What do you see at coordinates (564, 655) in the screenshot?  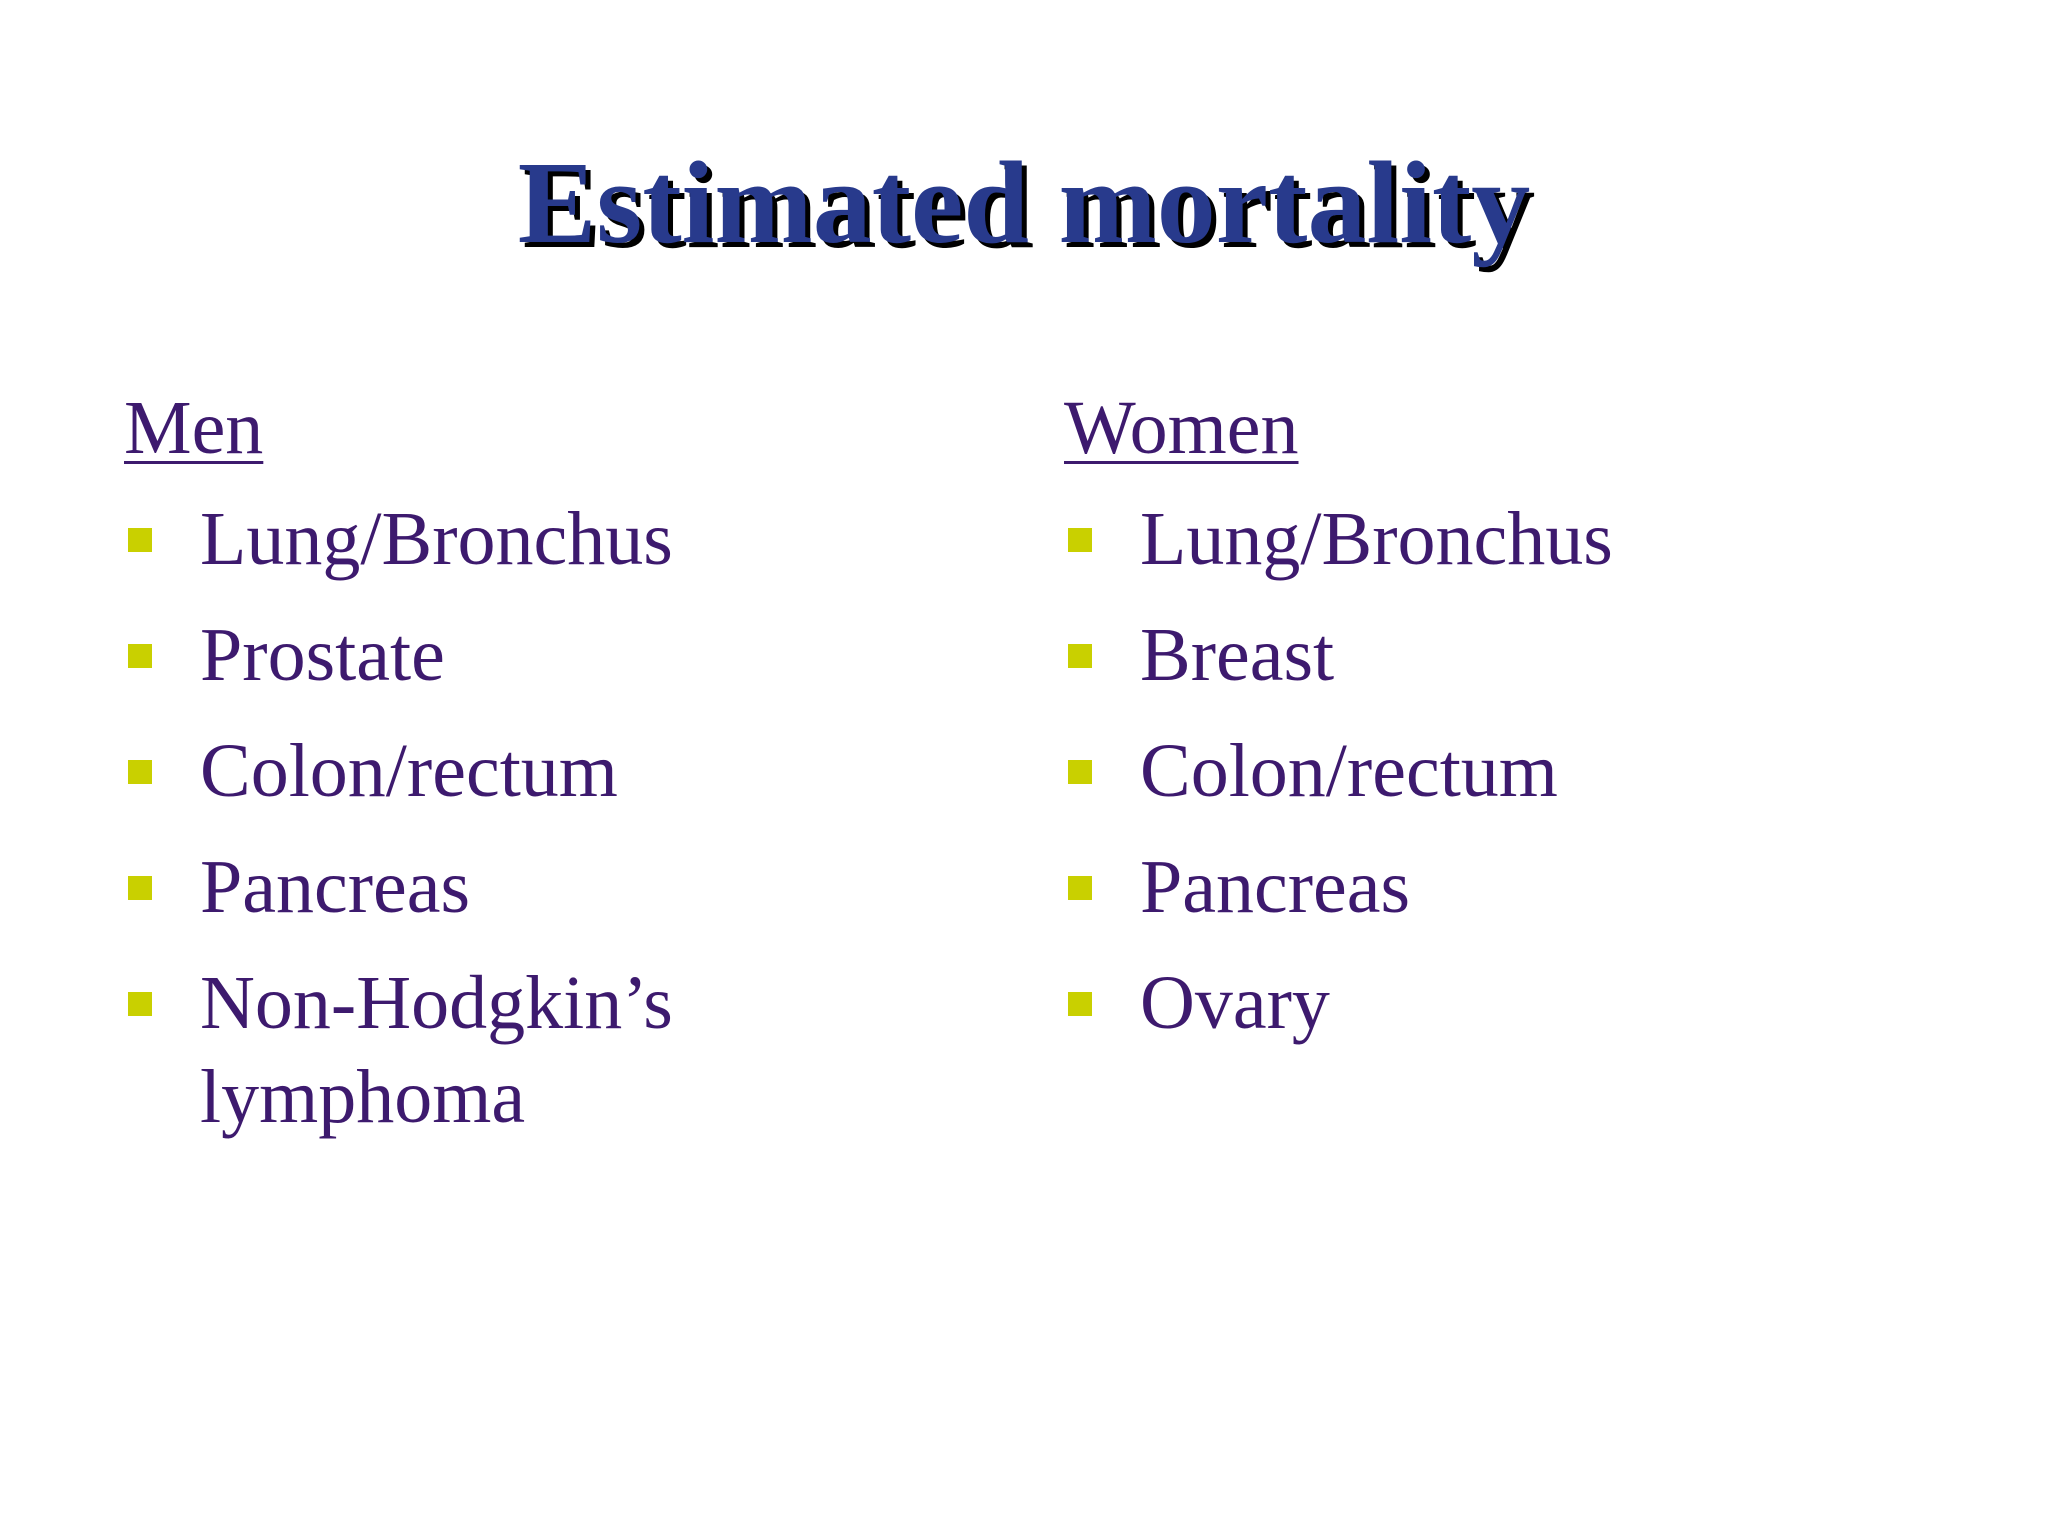 I see `list-item: Prostate` at bounding box center [564, 655].